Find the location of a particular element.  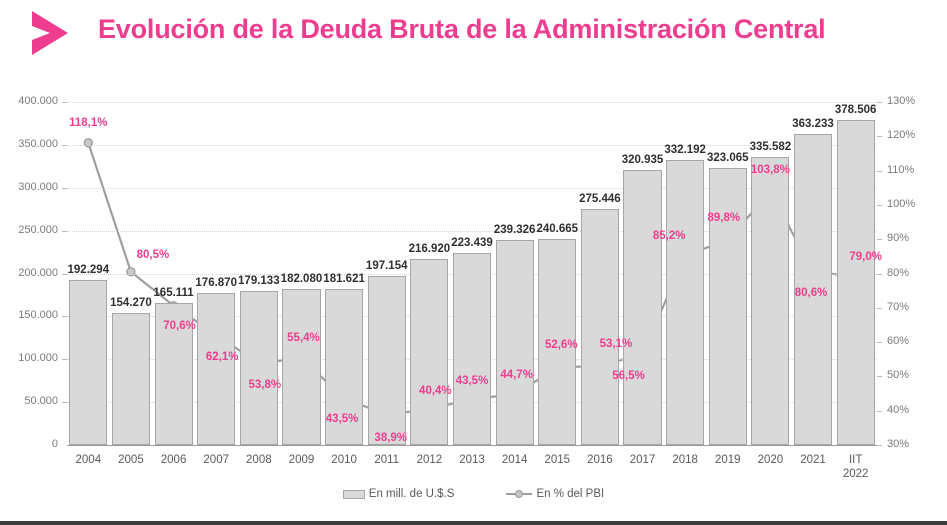

x-axis-tick-label: 2015 is located at coordinates (557, 460).